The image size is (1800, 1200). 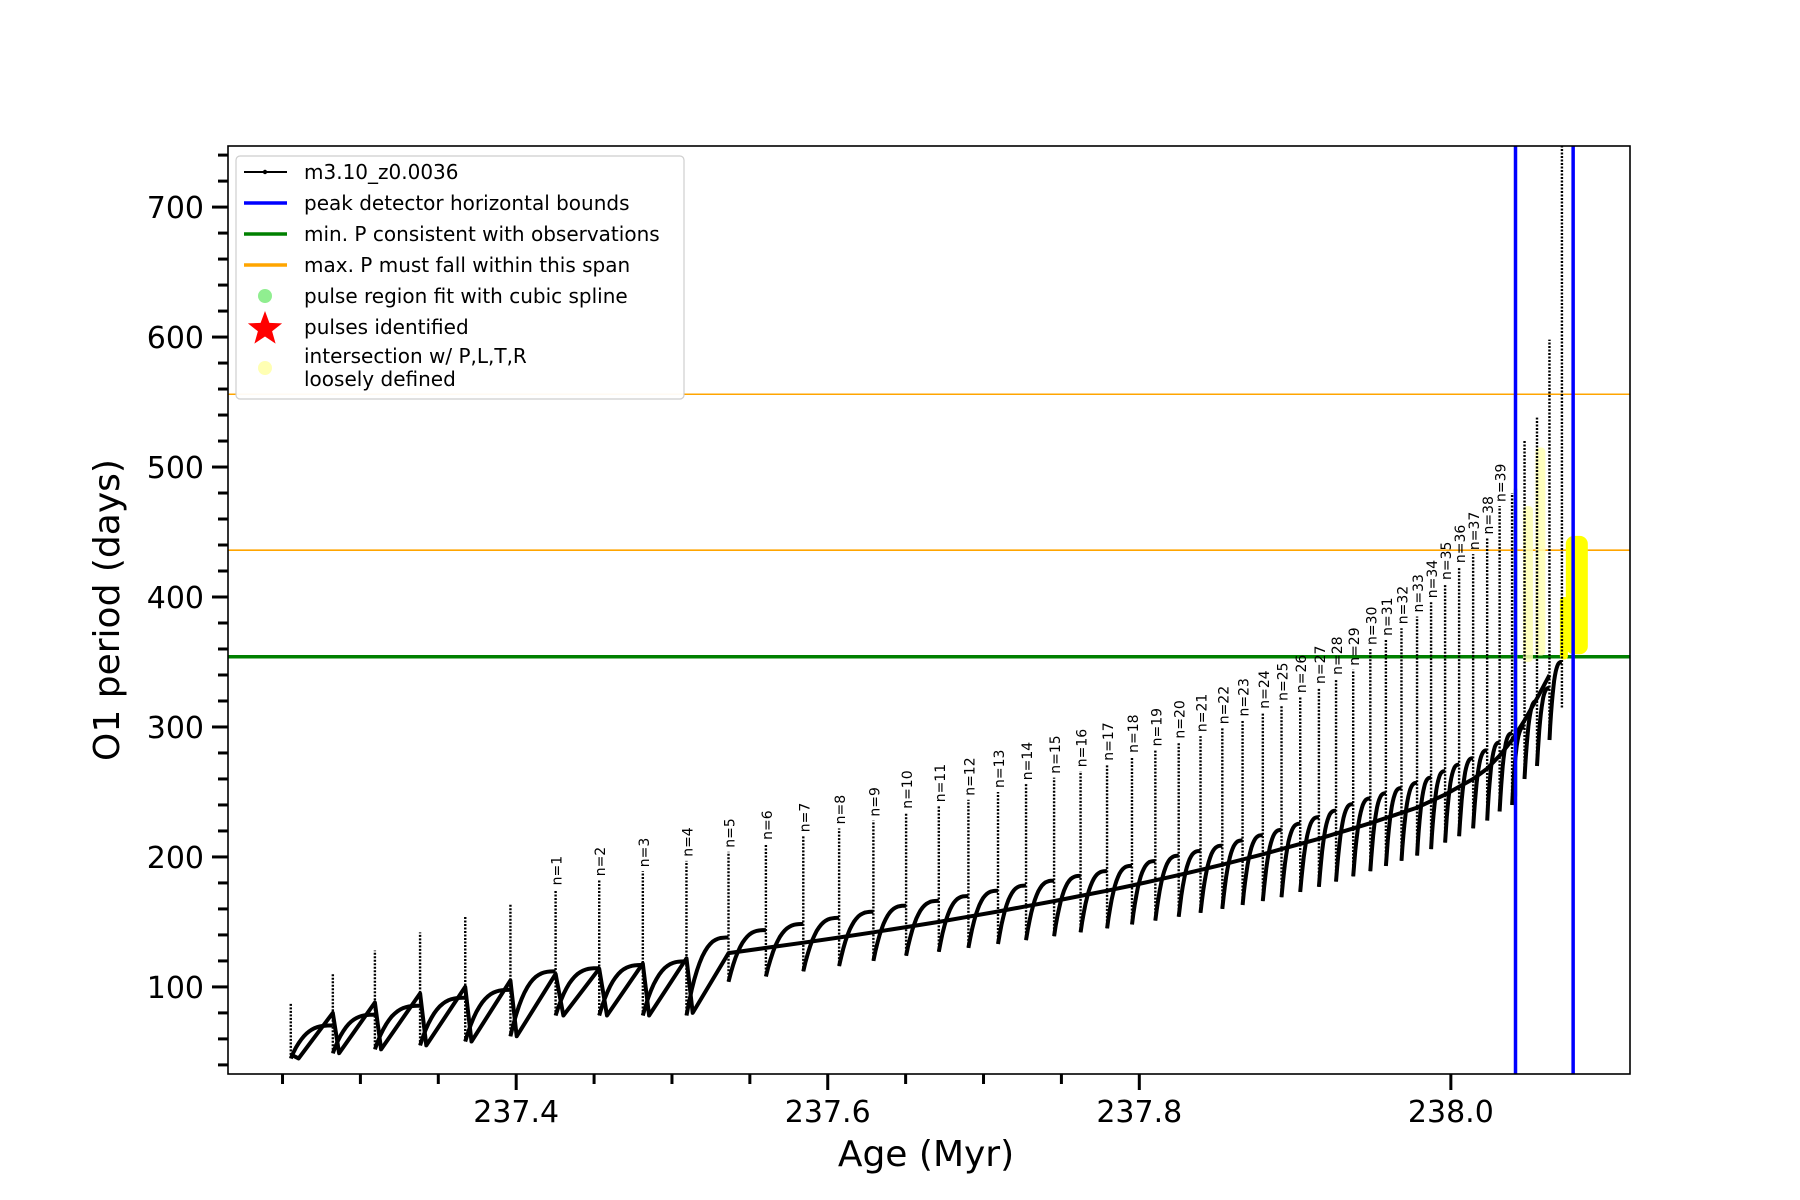 What do you see at coordinates (1000, 769) in the screenshot?
I see `pulse-label-n13: n=13` at bounding box center [1000, 769].